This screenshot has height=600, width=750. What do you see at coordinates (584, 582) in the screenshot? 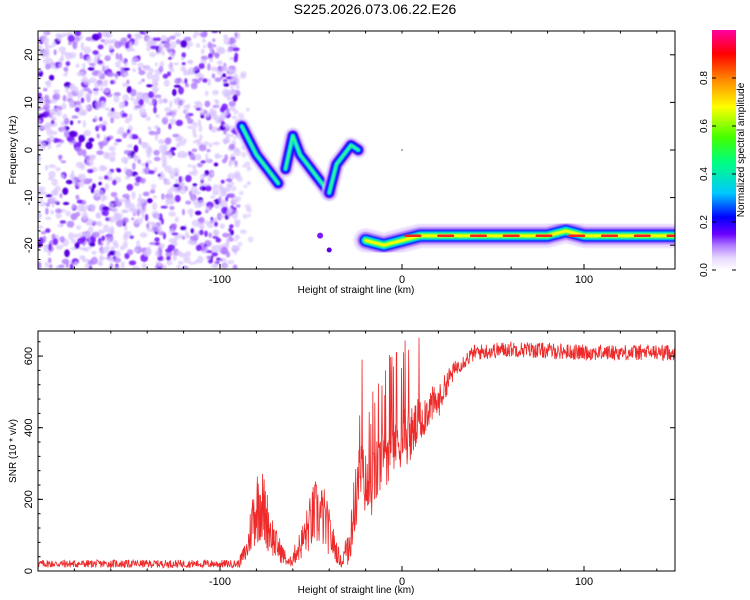
I see `snr-x-tick-label: 100` at bounding box center [584, 582].